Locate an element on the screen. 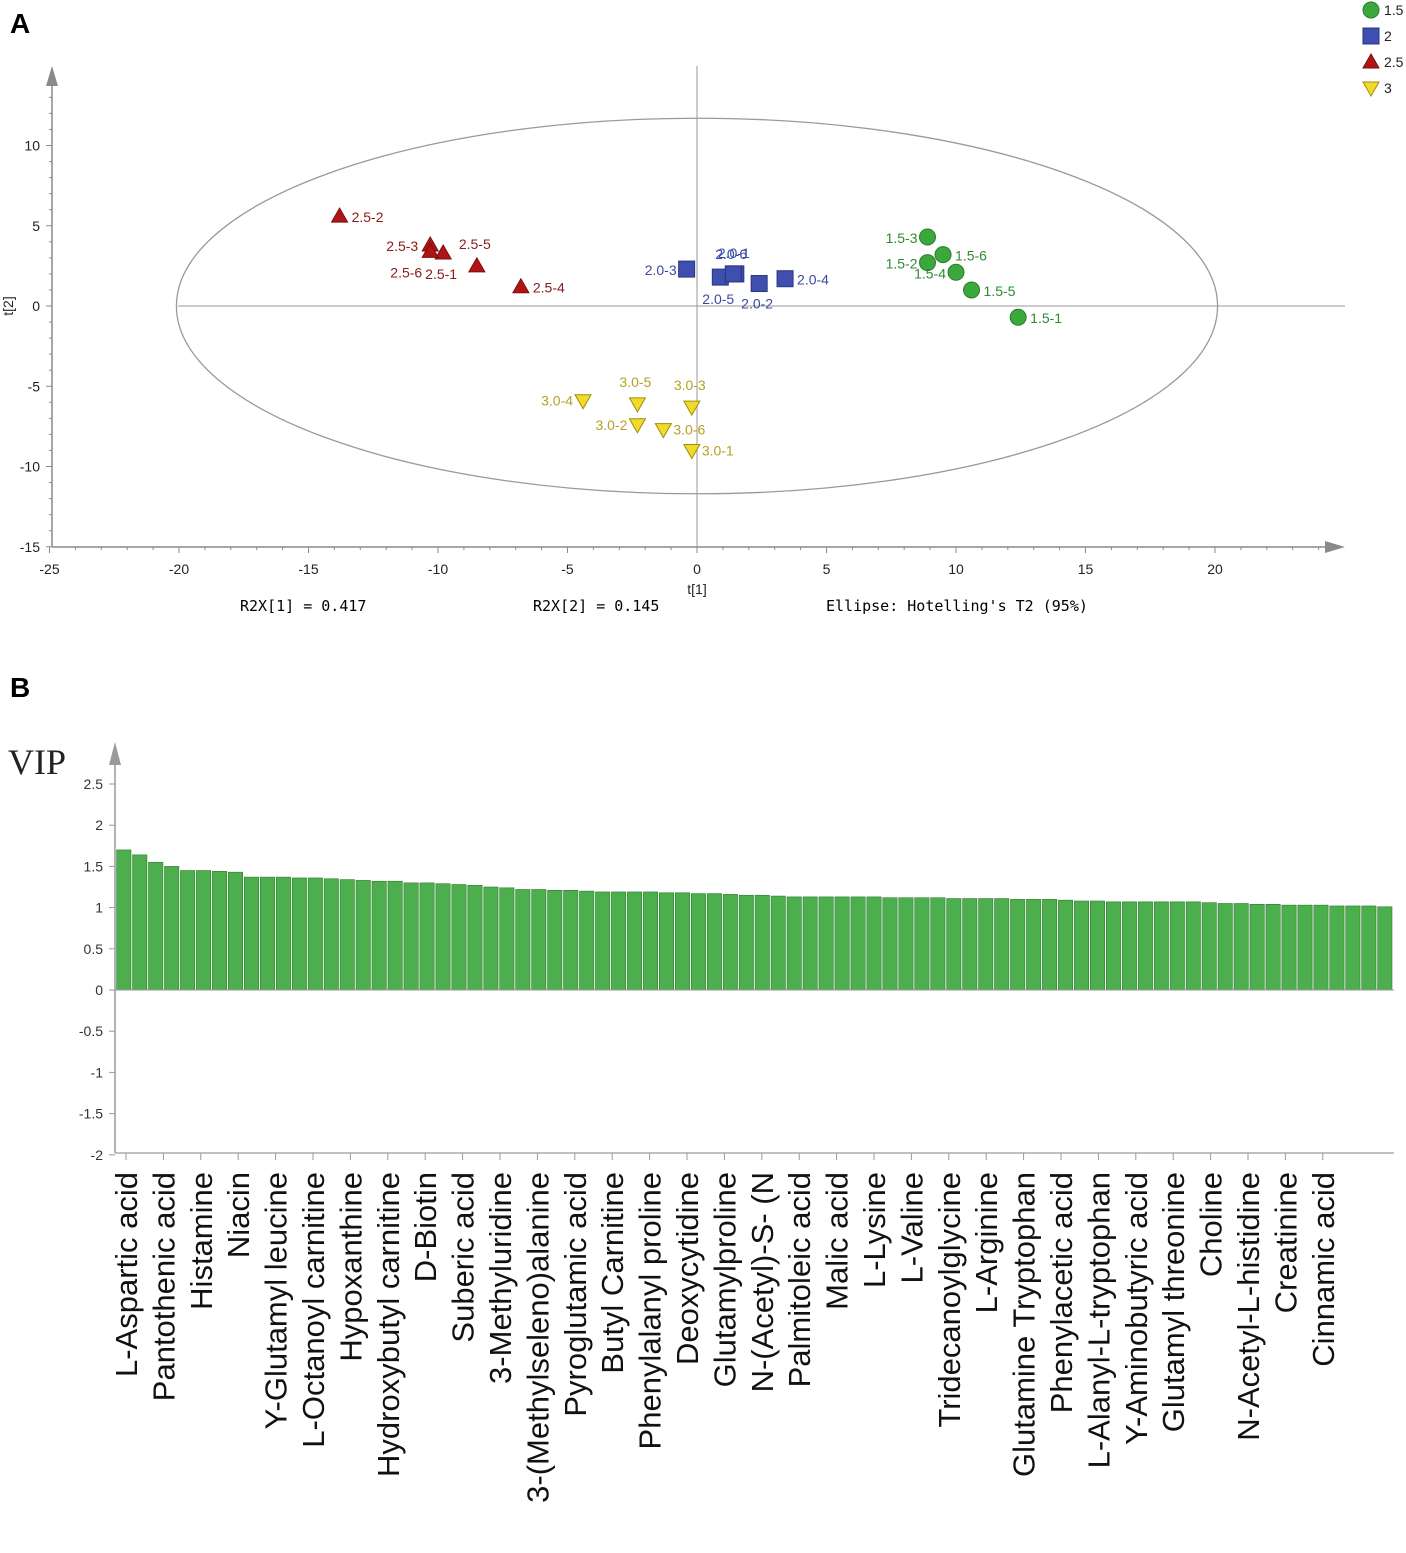  y-tick-label: 0 is located at coordinates (36, 306).